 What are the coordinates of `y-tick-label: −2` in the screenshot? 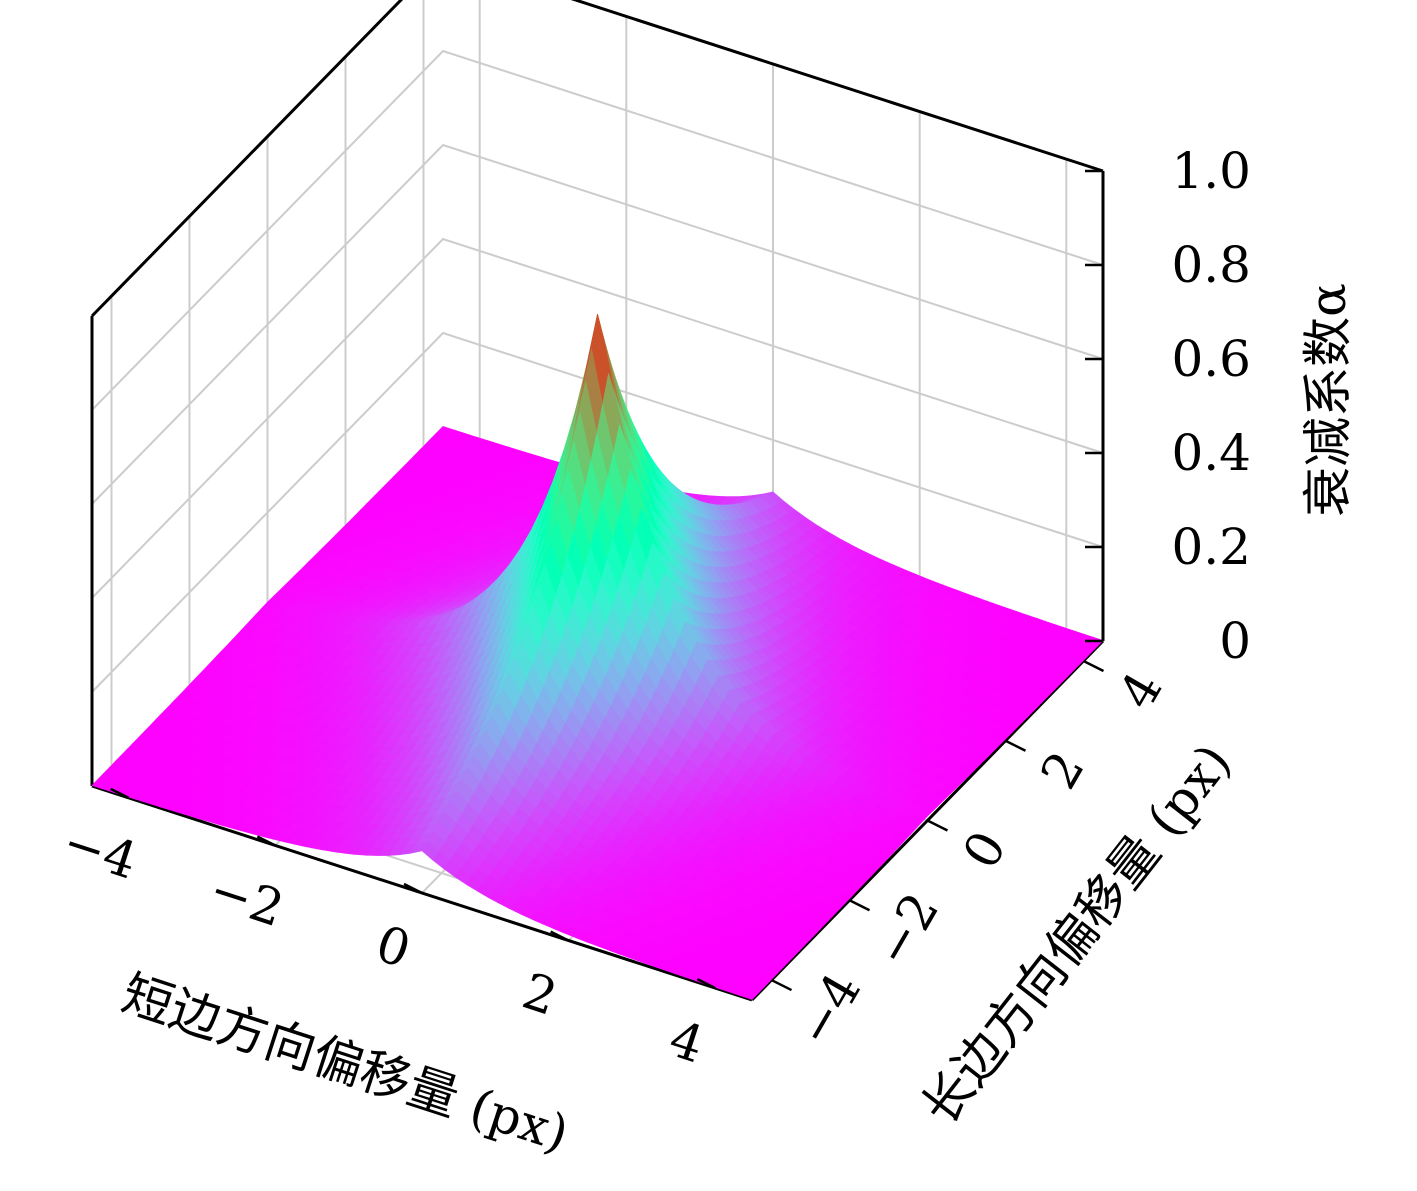 It's located at (906, 929).